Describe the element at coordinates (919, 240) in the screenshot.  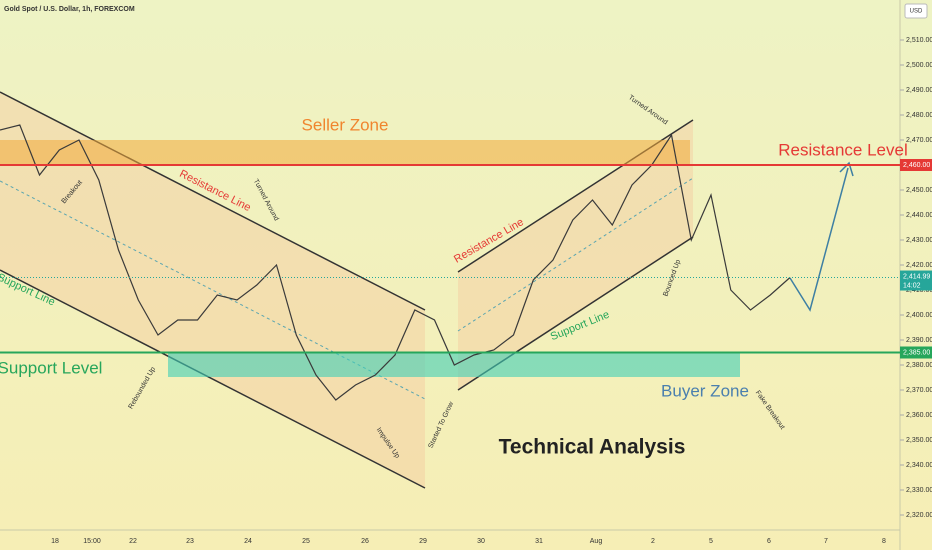
I see `y-tick-label: 2,430.00` at that location.